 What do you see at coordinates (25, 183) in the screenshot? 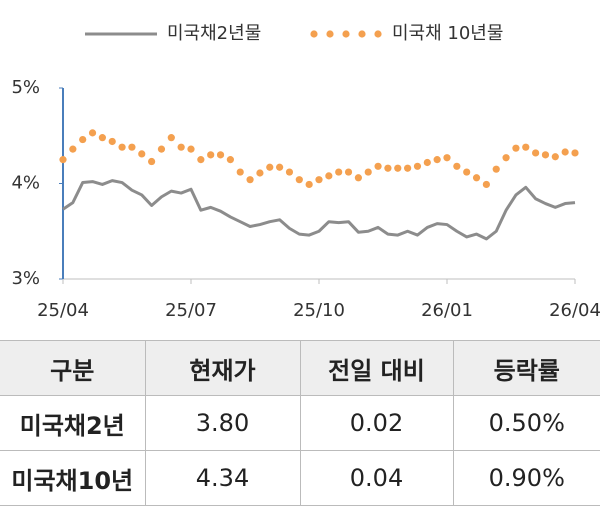
I see `y-tick-label: 4%` at bounding box center [25, 183].